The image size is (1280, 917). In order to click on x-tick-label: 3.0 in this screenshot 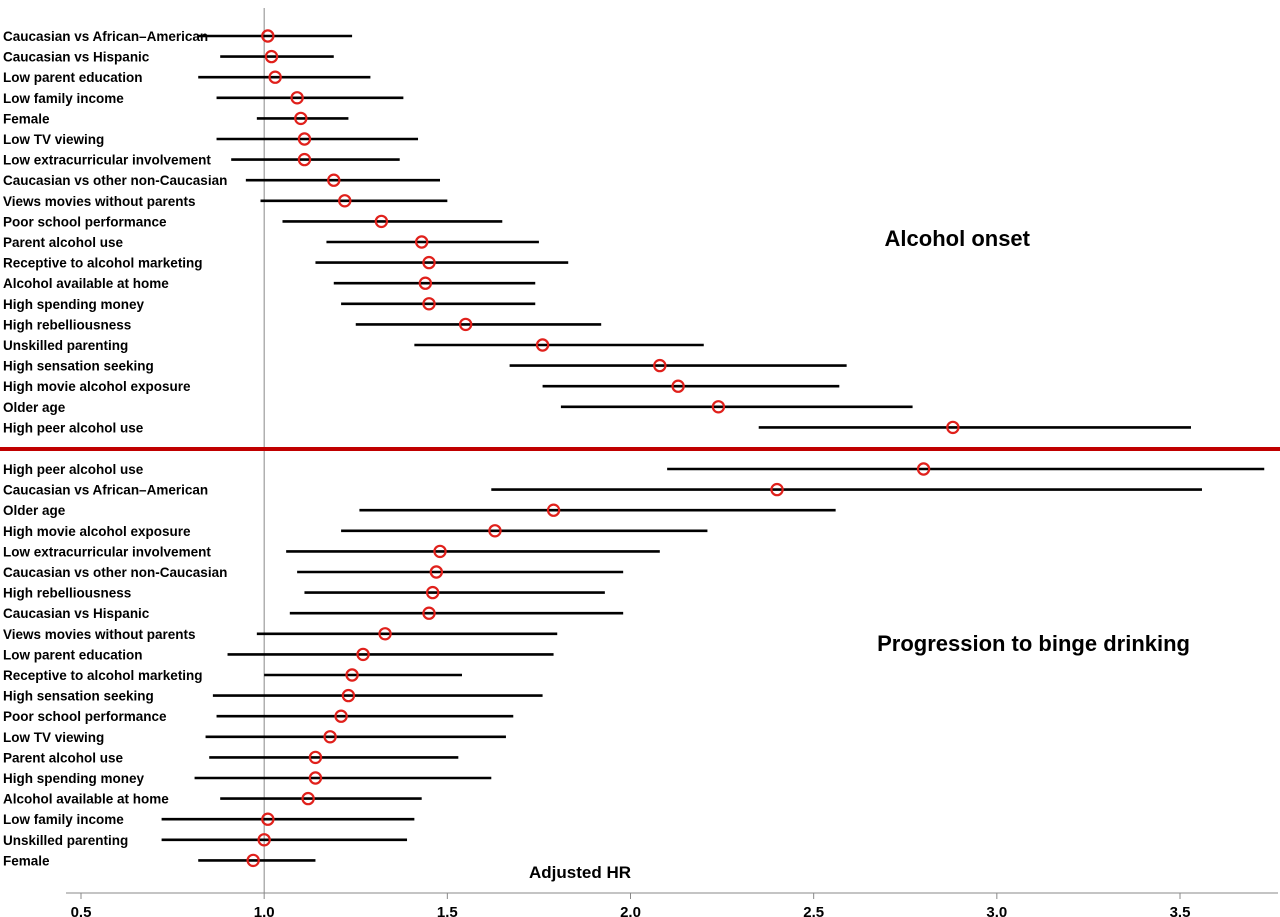, I will do `click(996, 910)`.